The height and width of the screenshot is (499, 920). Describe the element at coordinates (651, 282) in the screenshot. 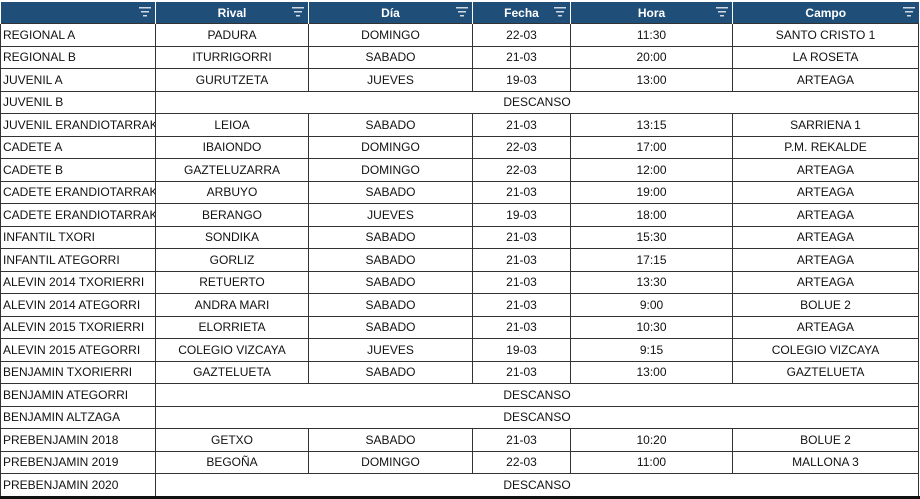

I see `cell: 13:30` at that location.